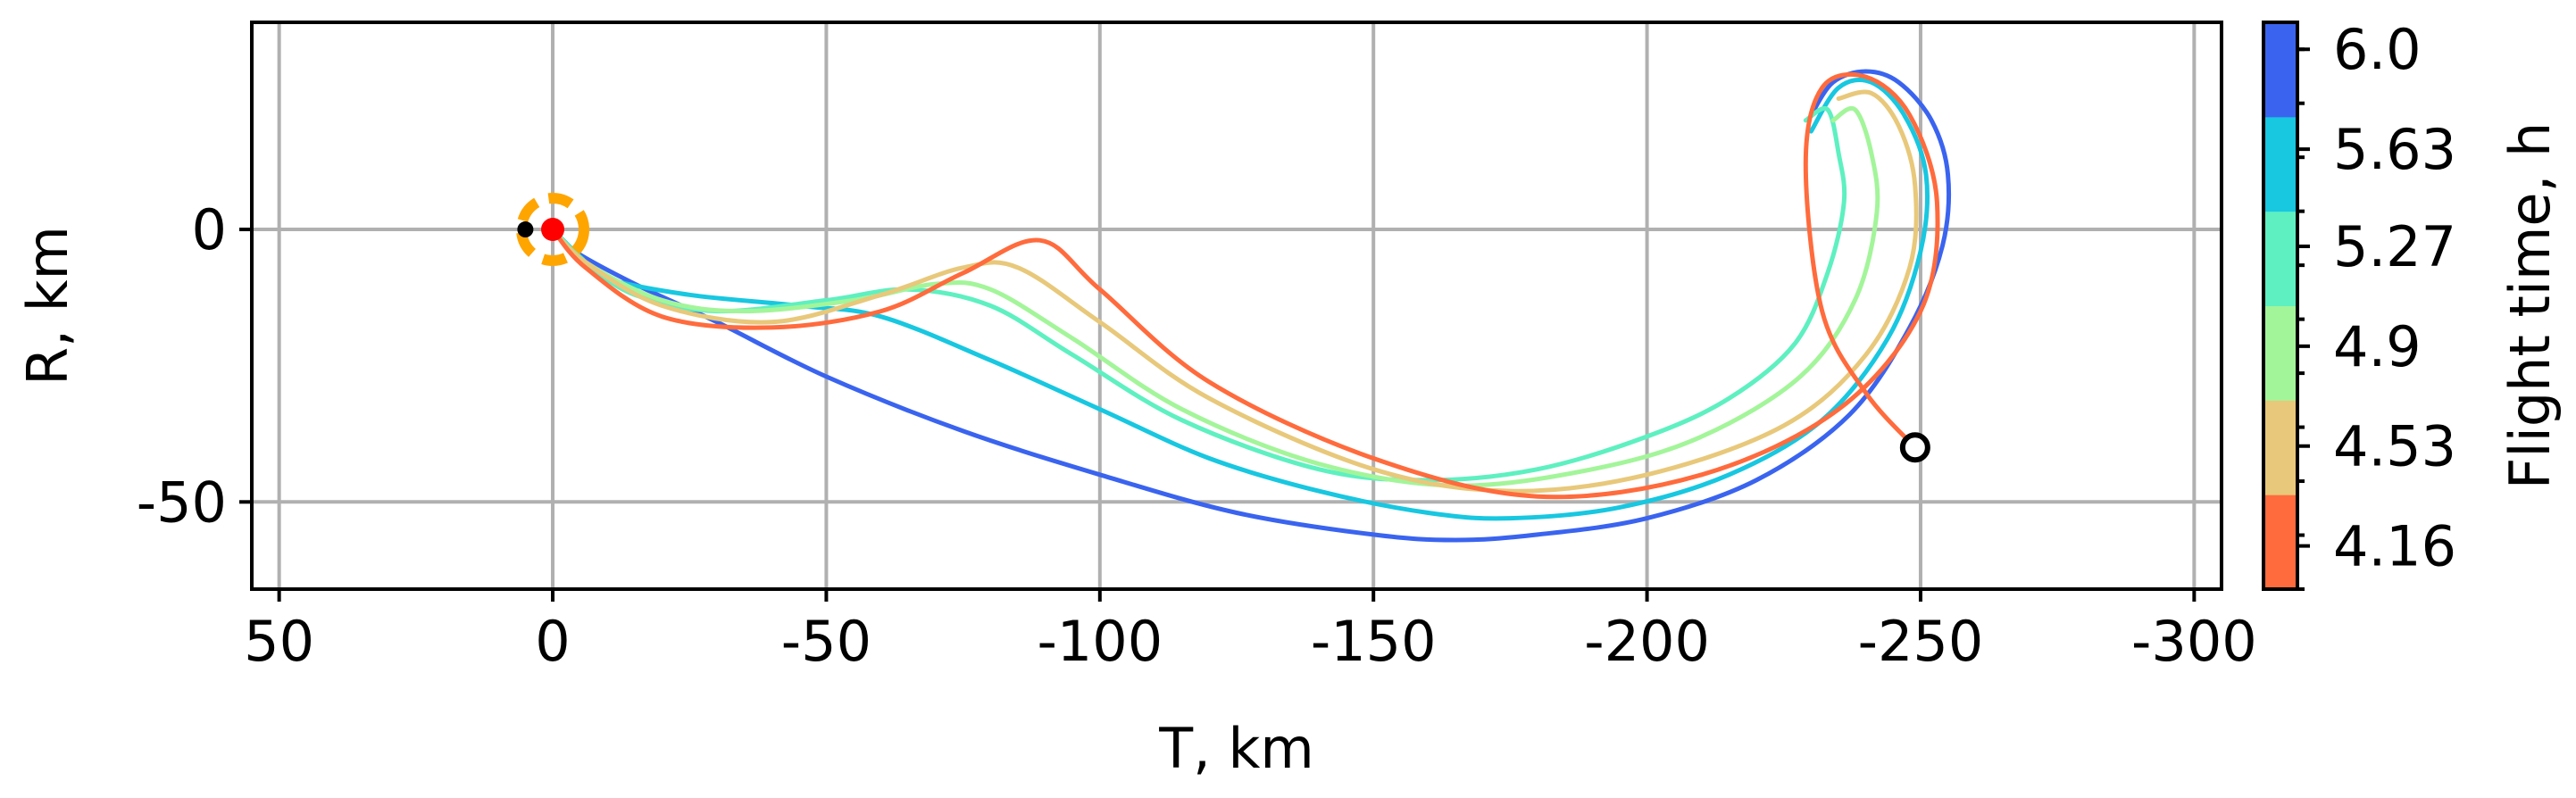 This screenshot has height=798, width=2576. What do you see at coordinates (2394, 546) in the screenshot?
I see `colorbar-tick-label: 4.16` at bounding box center [2394, 546].